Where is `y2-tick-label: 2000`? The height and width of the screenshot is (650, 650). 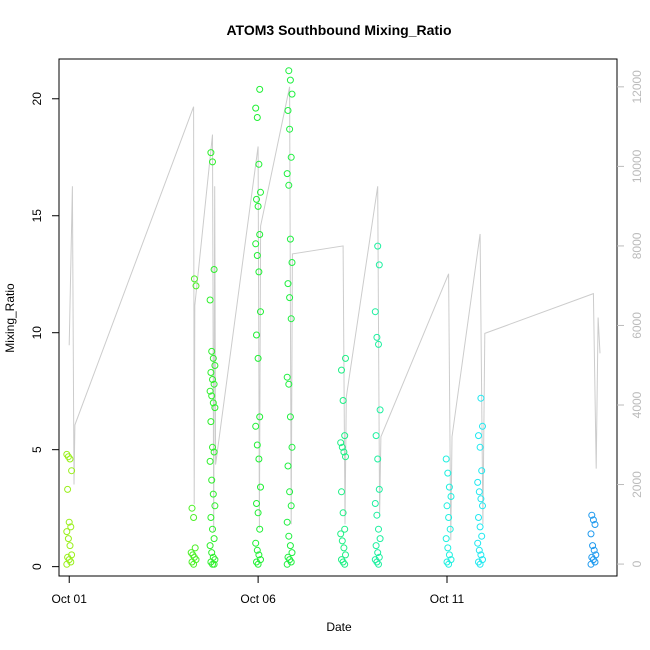
y2-tick-label: 2000 is located at coordinates (637, 484).